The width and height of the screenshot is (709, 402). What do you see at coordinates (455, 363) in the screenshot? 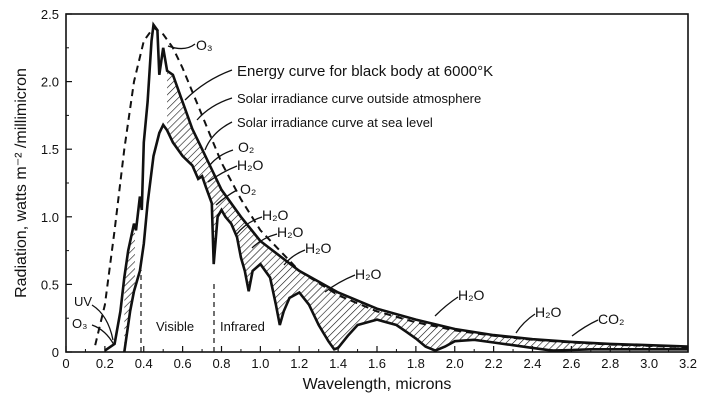
I see `x-tick-label: 2.0` at bounding box center [455, 363].